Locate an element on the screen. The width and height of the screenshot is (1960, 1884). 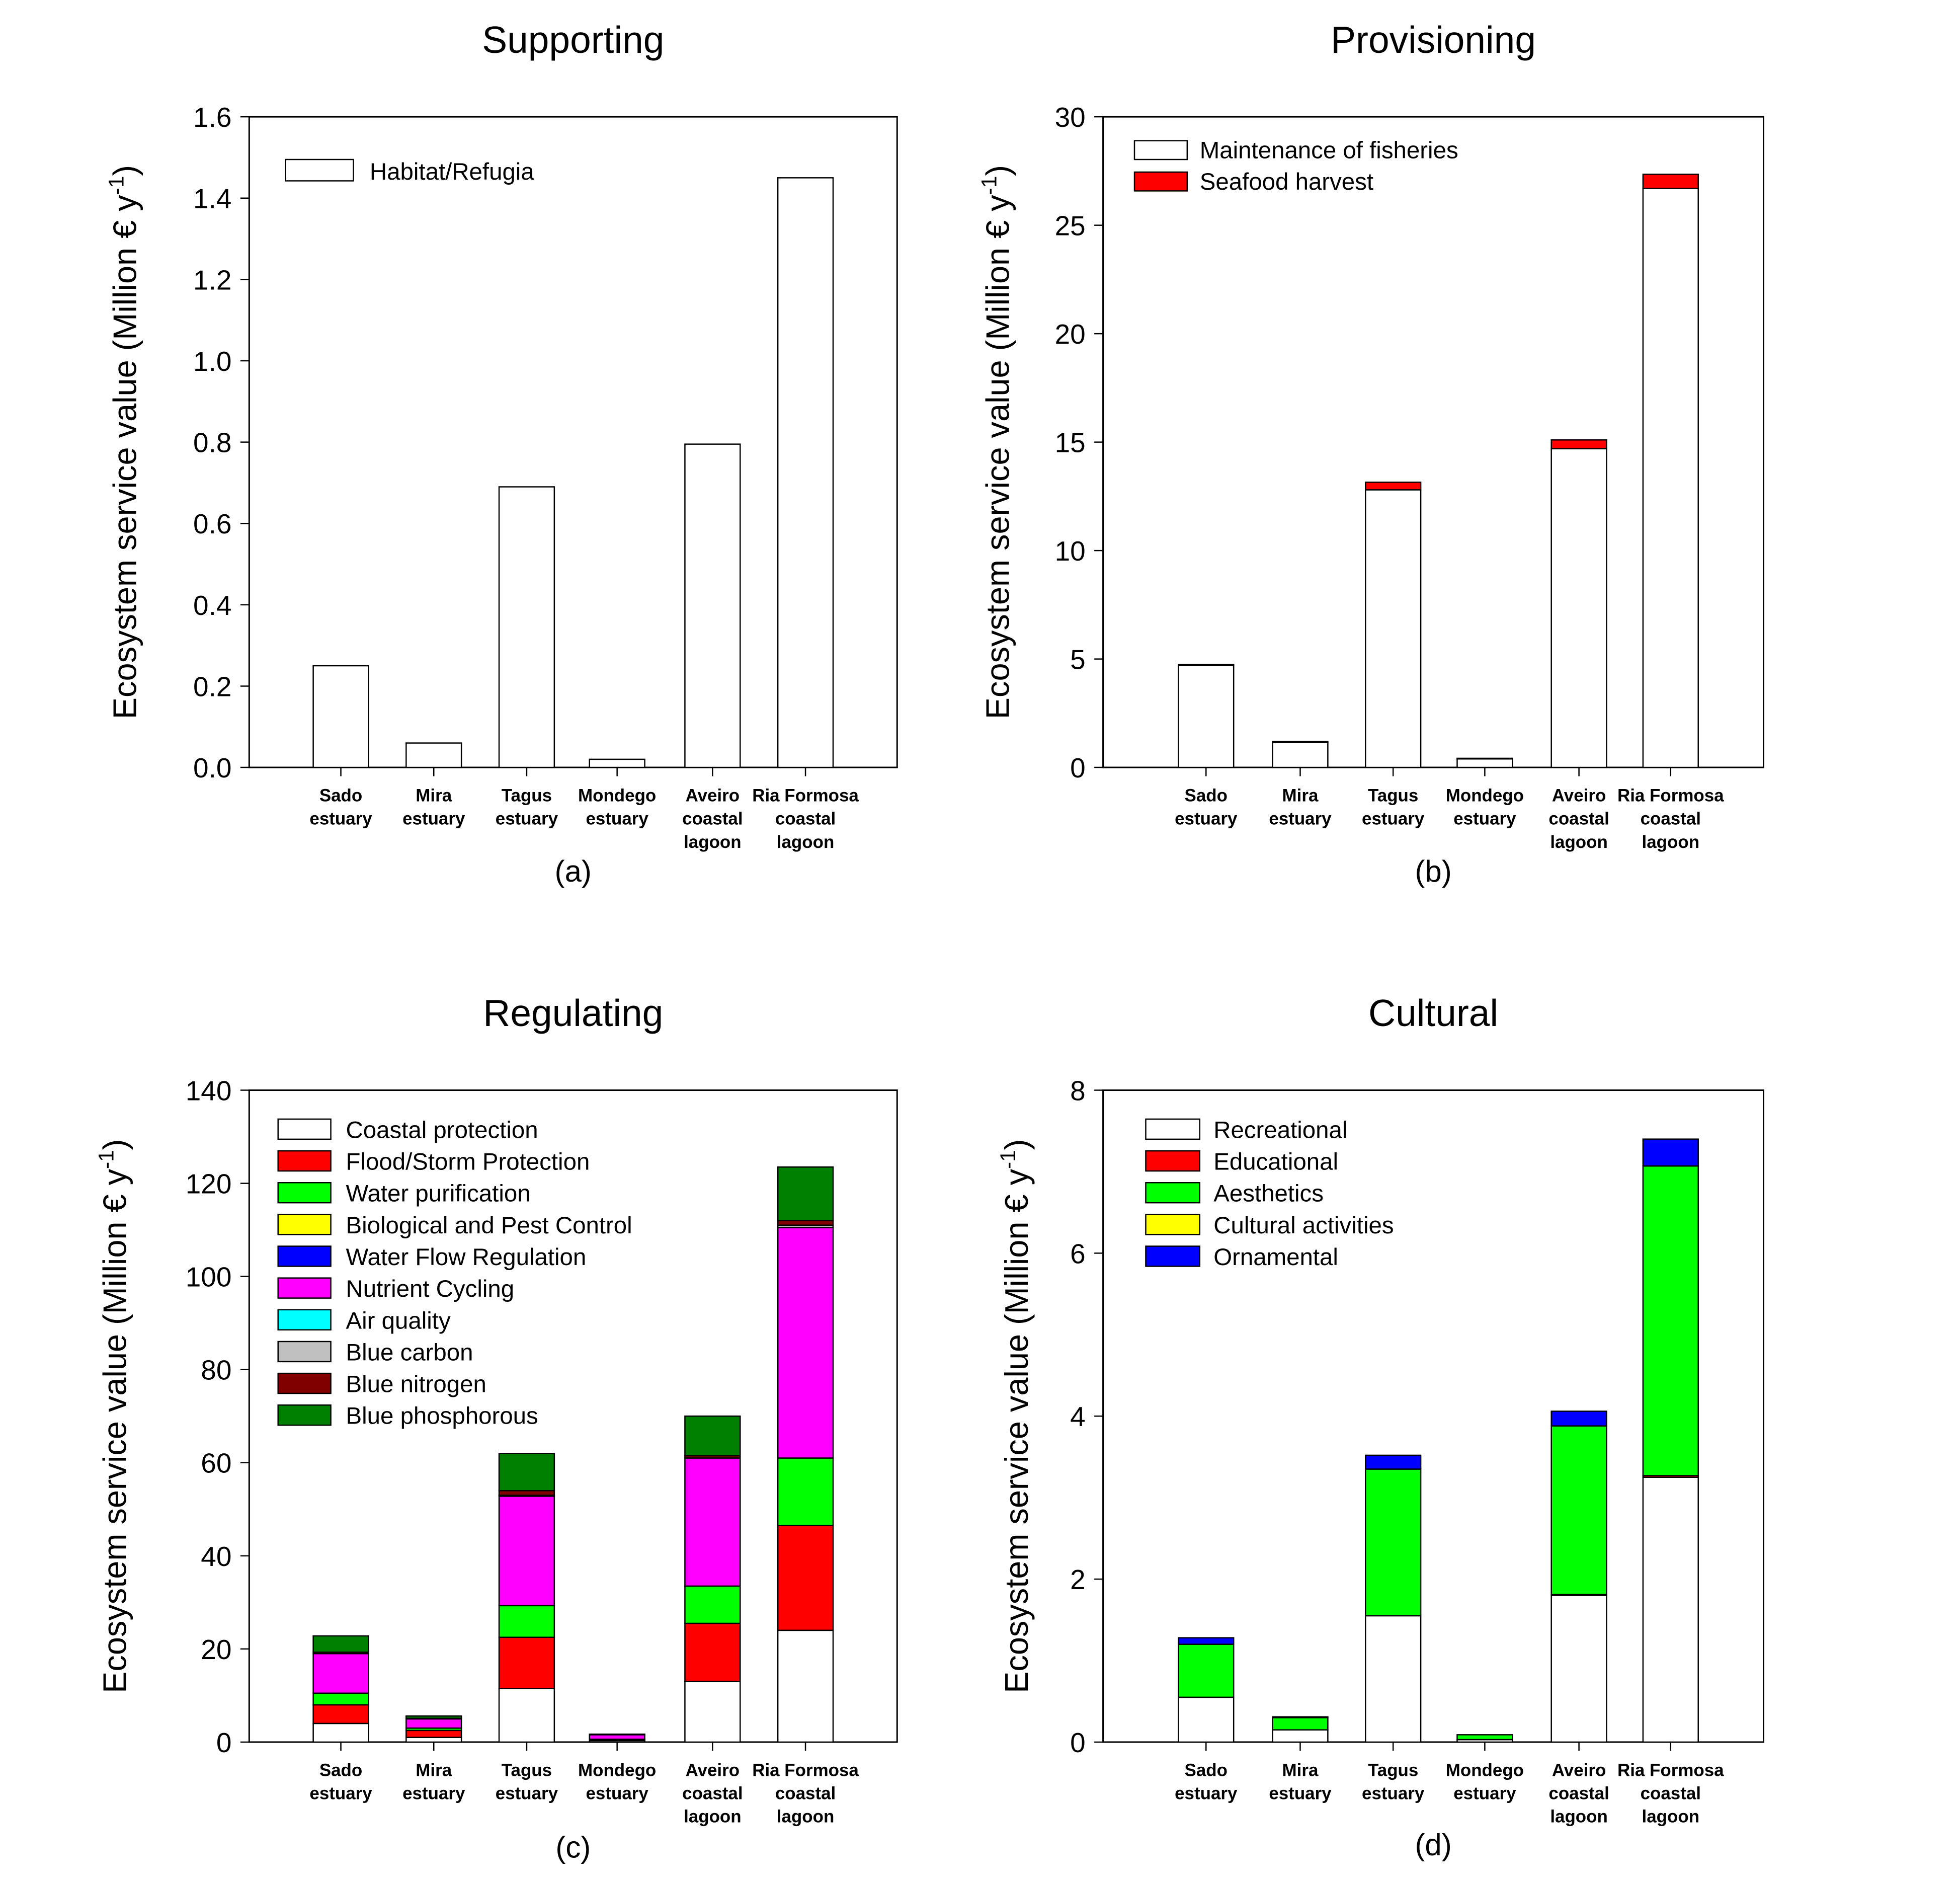
y-tick-label: 100 is located at coordinates (209, 1277).